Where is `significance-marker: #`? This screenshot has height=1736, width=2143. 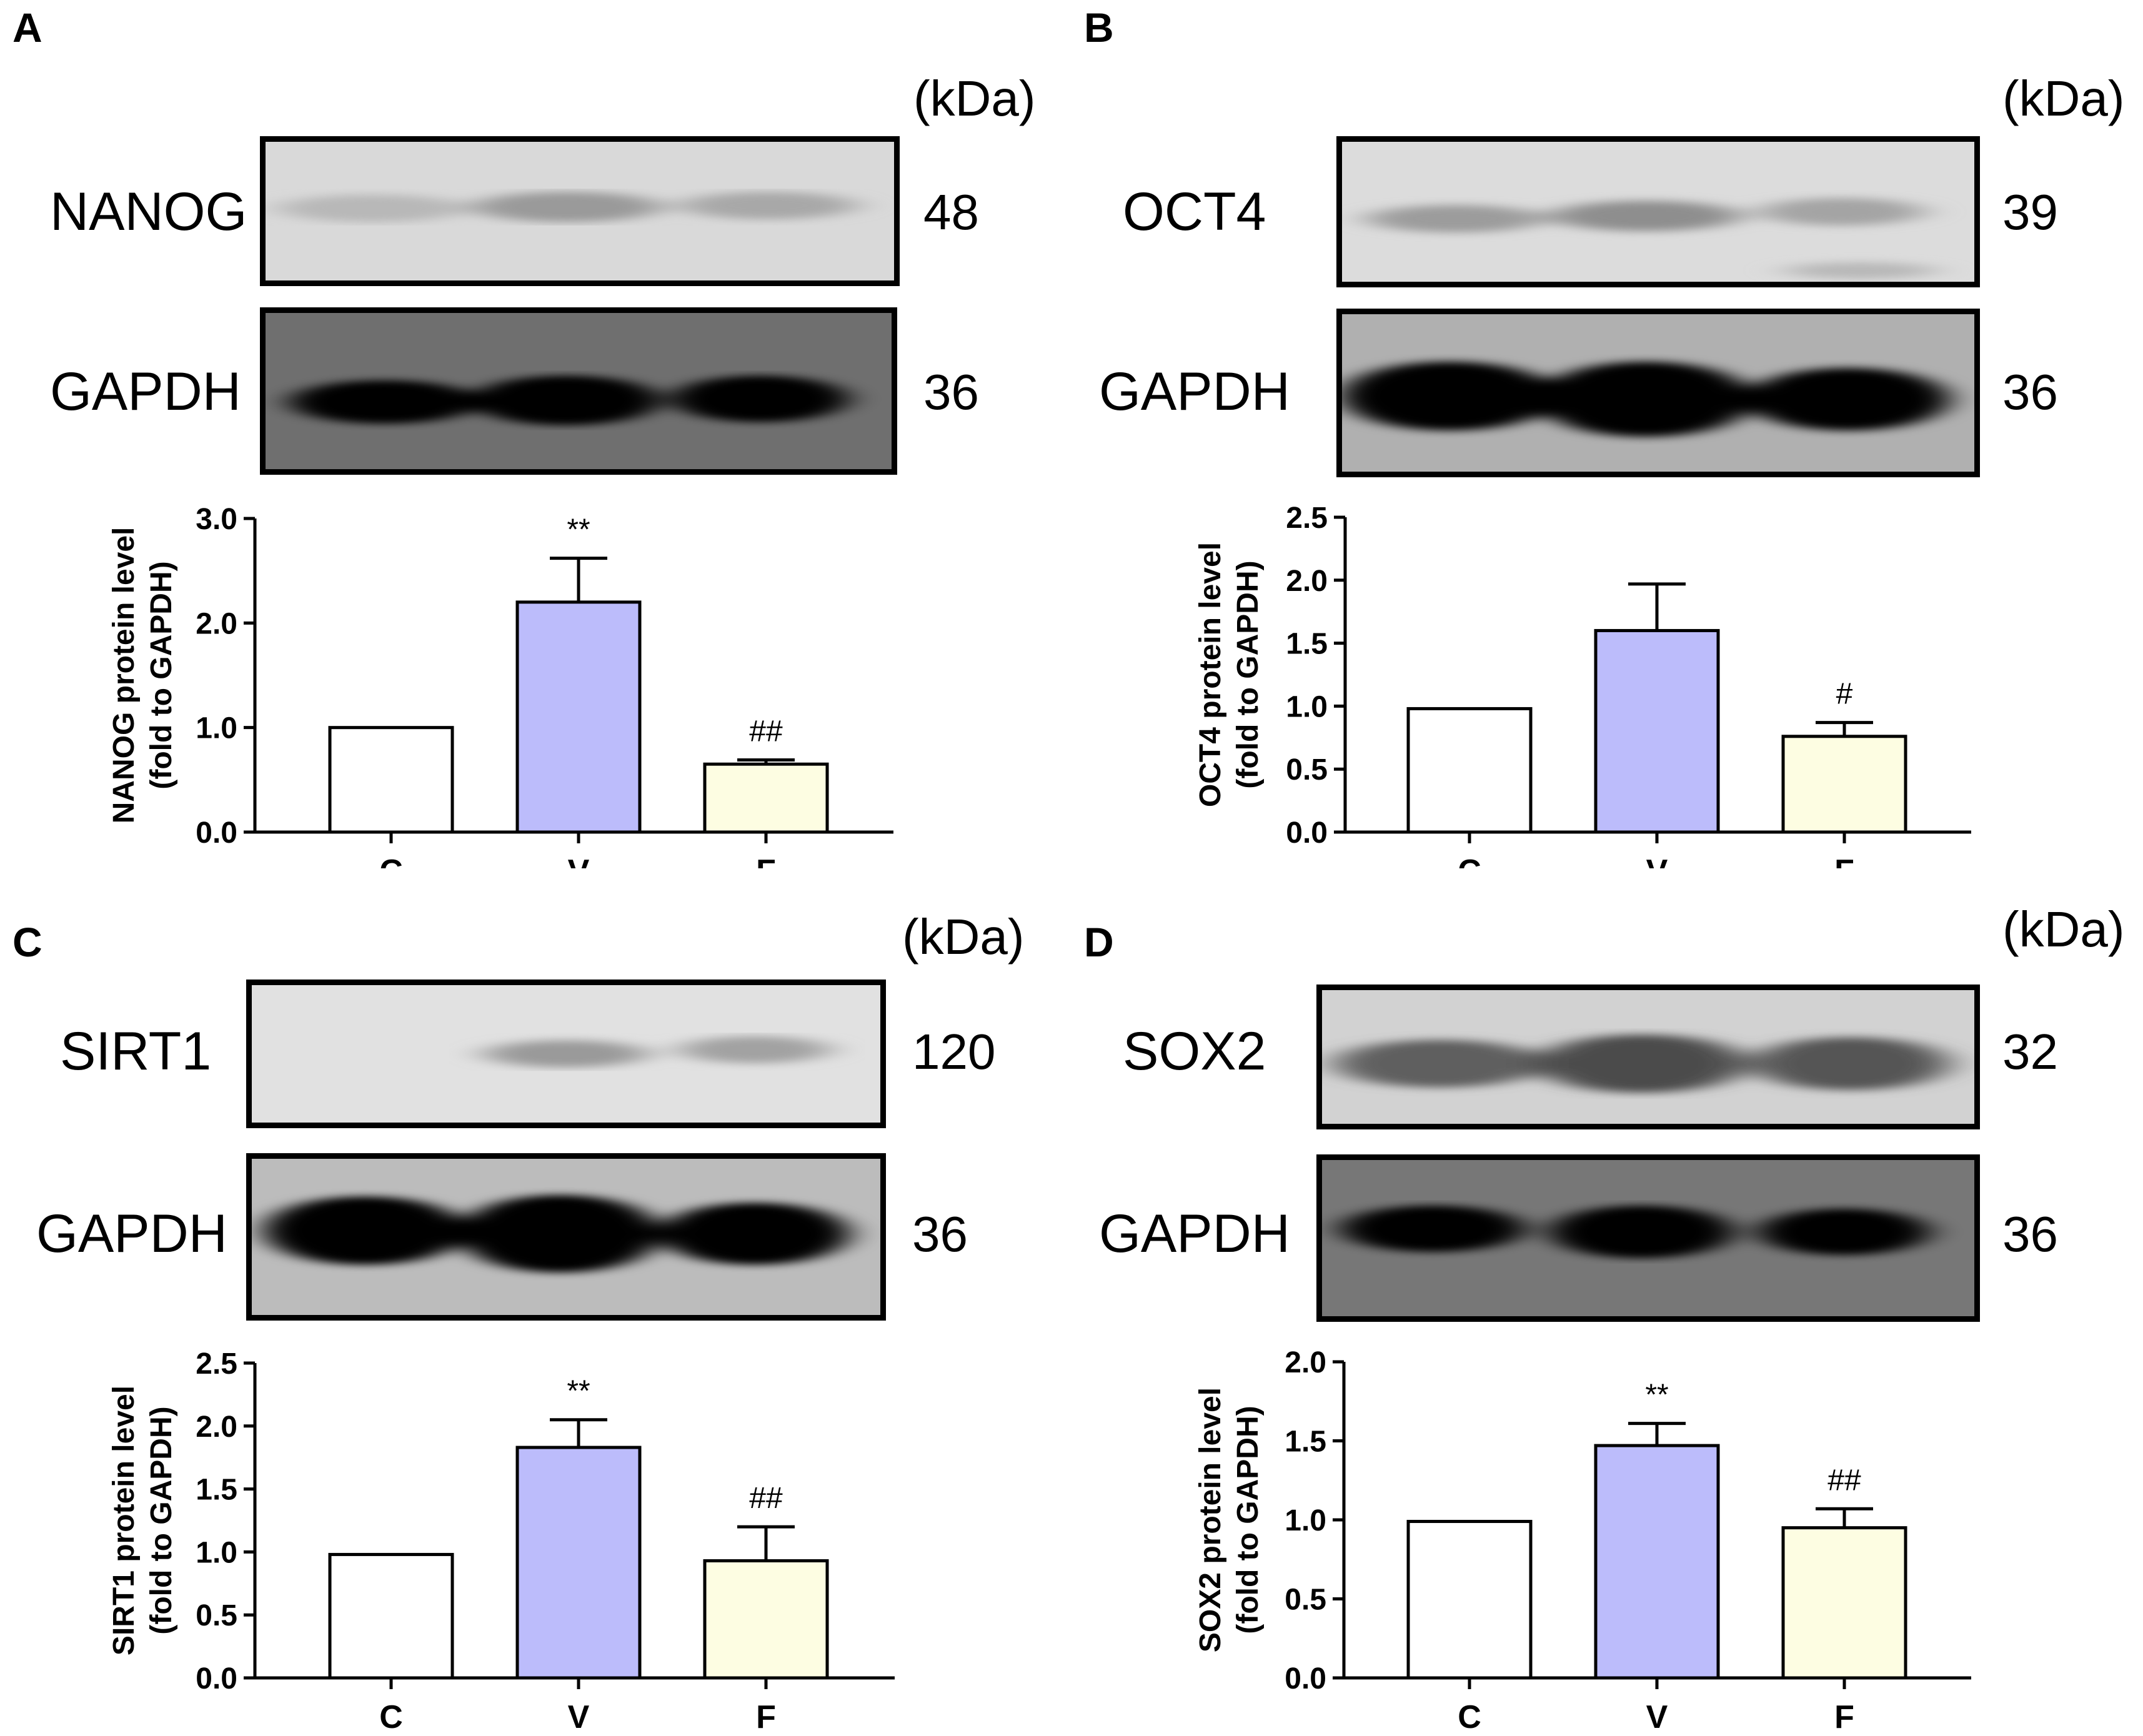
significance-marker: # is located at coordinates (1844, 694).